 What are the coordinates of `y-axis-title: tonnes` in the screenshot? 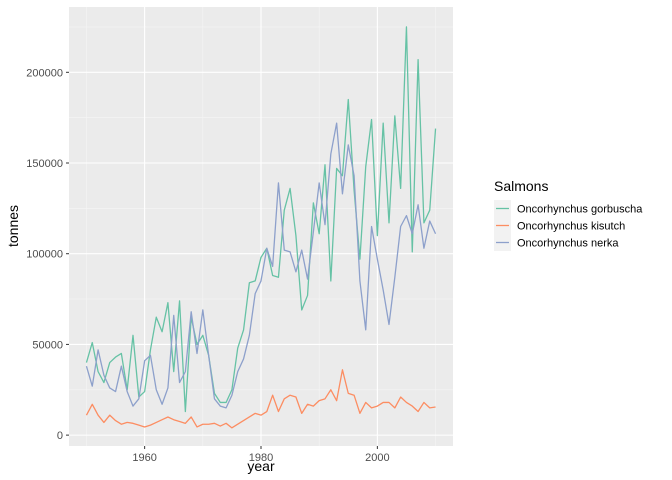 It's located at (13, 226).